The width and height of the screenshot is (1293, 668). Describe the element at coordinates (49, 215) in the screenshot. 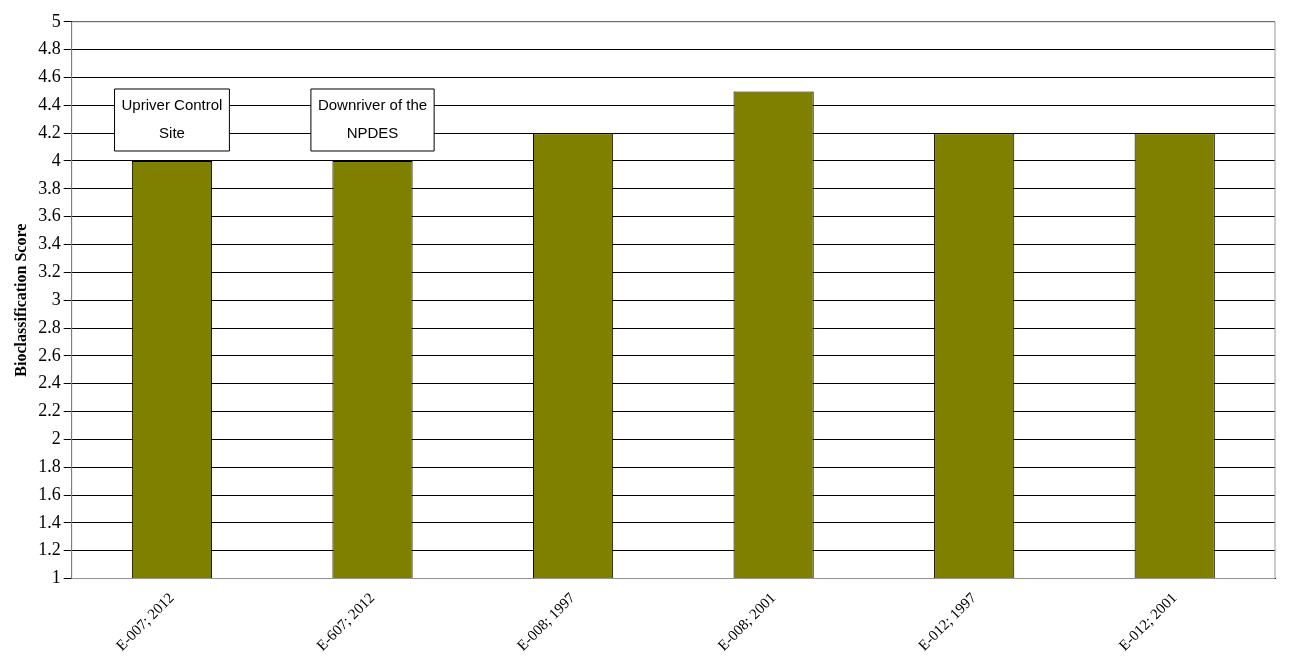

I see `y-tick-label: 3.6` at that location.